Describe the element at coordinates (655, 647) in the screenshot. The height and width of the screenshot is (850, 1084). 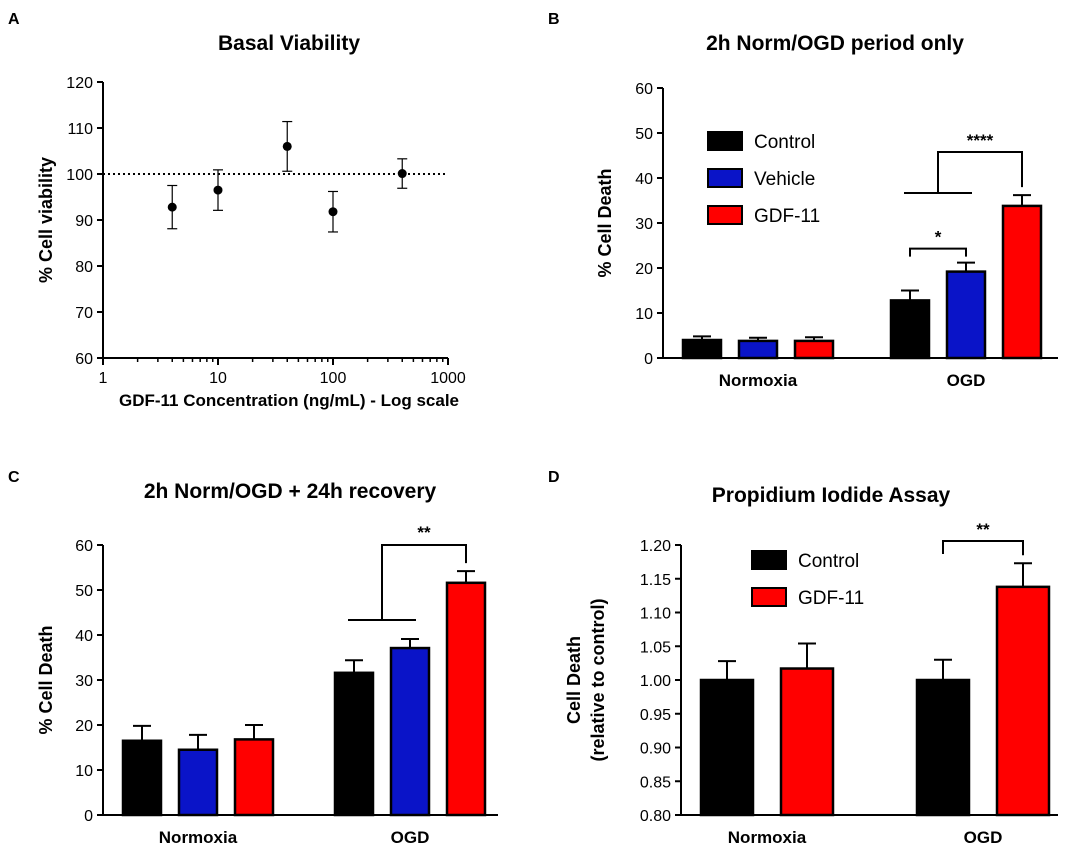
I see `panel-d-ytick-label: 1.05` at that location.